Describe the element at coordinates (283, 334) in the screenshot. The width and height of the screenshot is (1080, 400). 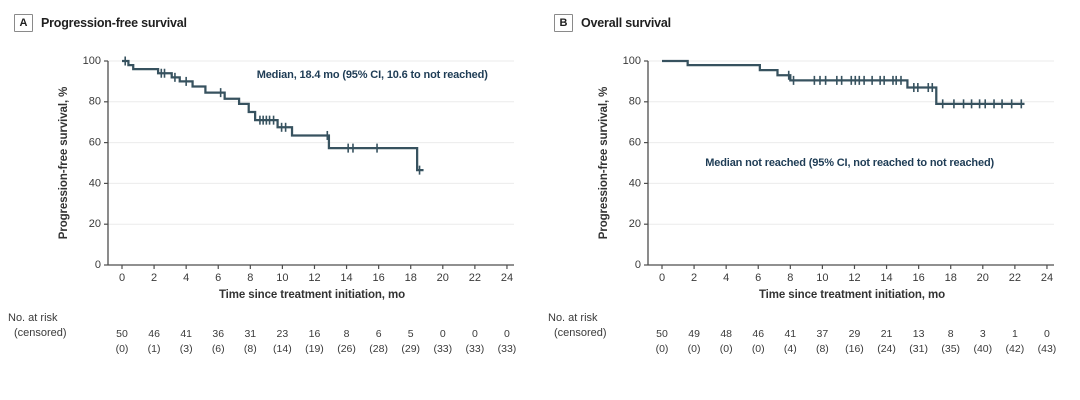
I see `at-risk-count: 23` at that location.